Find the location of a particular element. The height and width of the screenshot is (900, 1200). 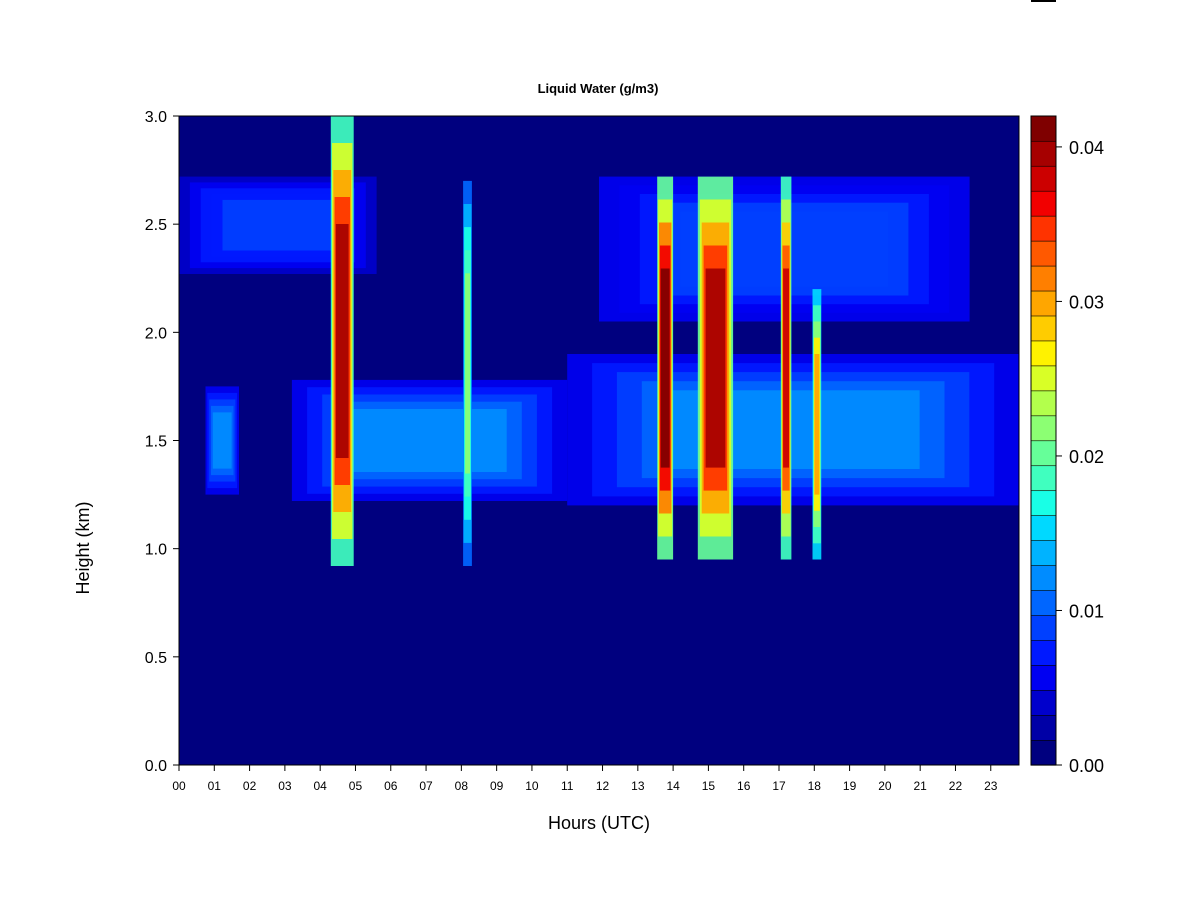

y-tick-label: 2.0 is located at coordinates (156, 333).